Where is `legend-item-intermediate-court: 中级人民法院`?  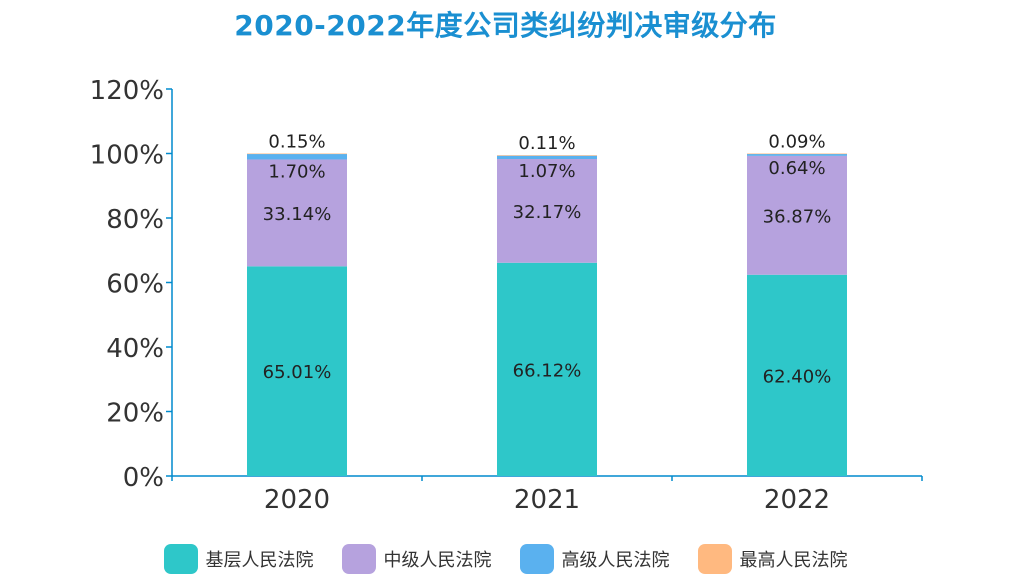
legend-item-intermediate-court: 中级人民法院 is located at coordinates (416, 559).